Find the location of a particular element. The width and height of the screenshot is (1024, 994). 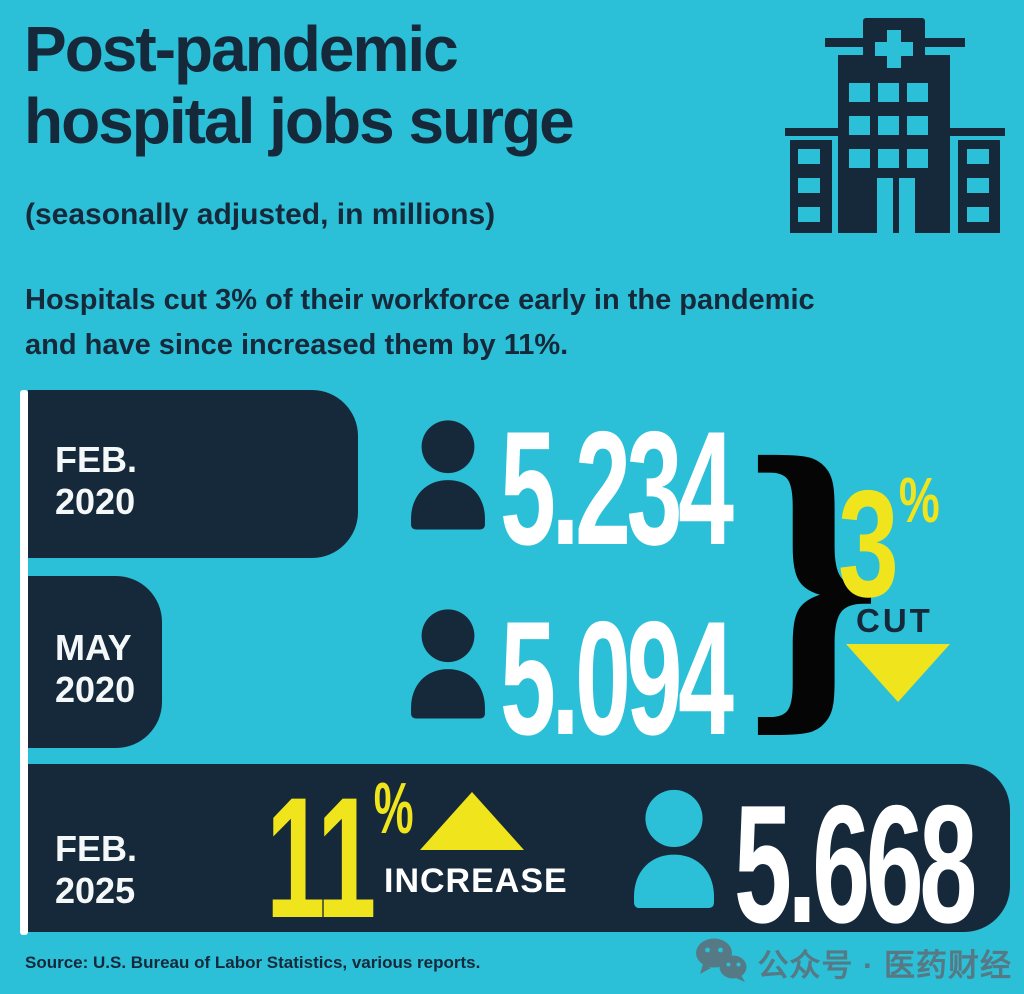

watermark: 公众号 · 医药财经 is located at coordinates (853, 962).